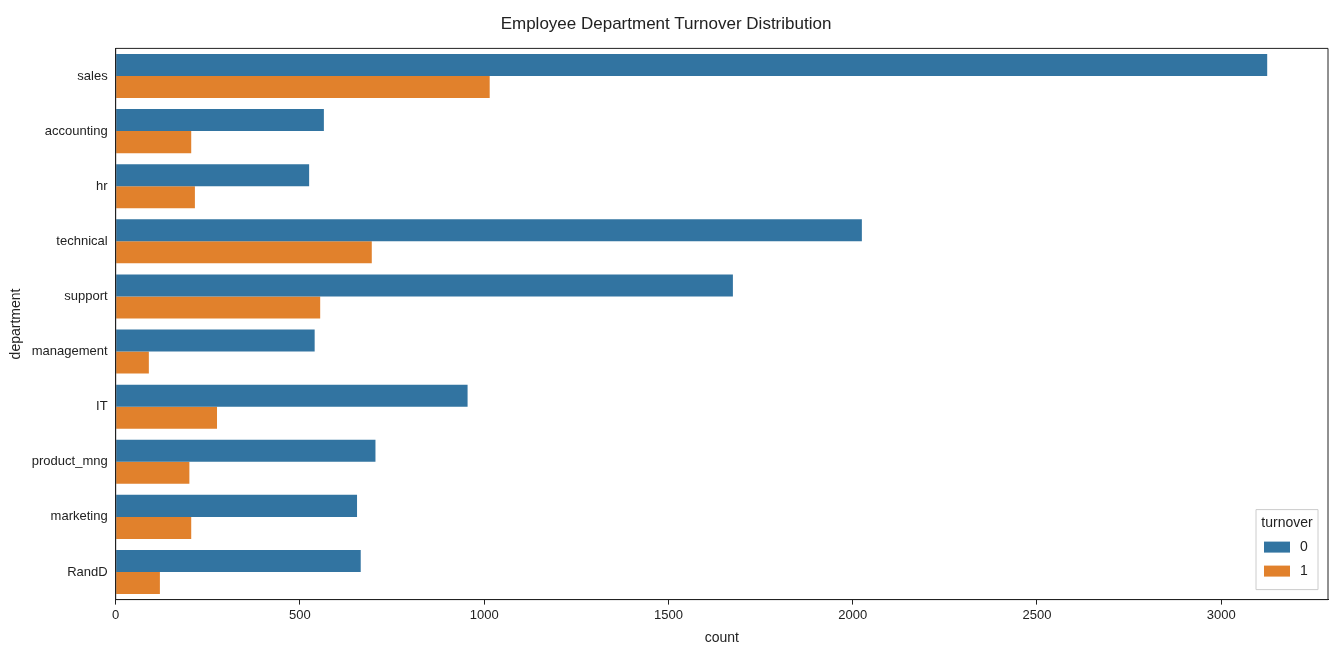  What do you see at coordinates (722, 637) in the screenshot?
I see `x-axis-title: count` at bounding box center [722, 637].